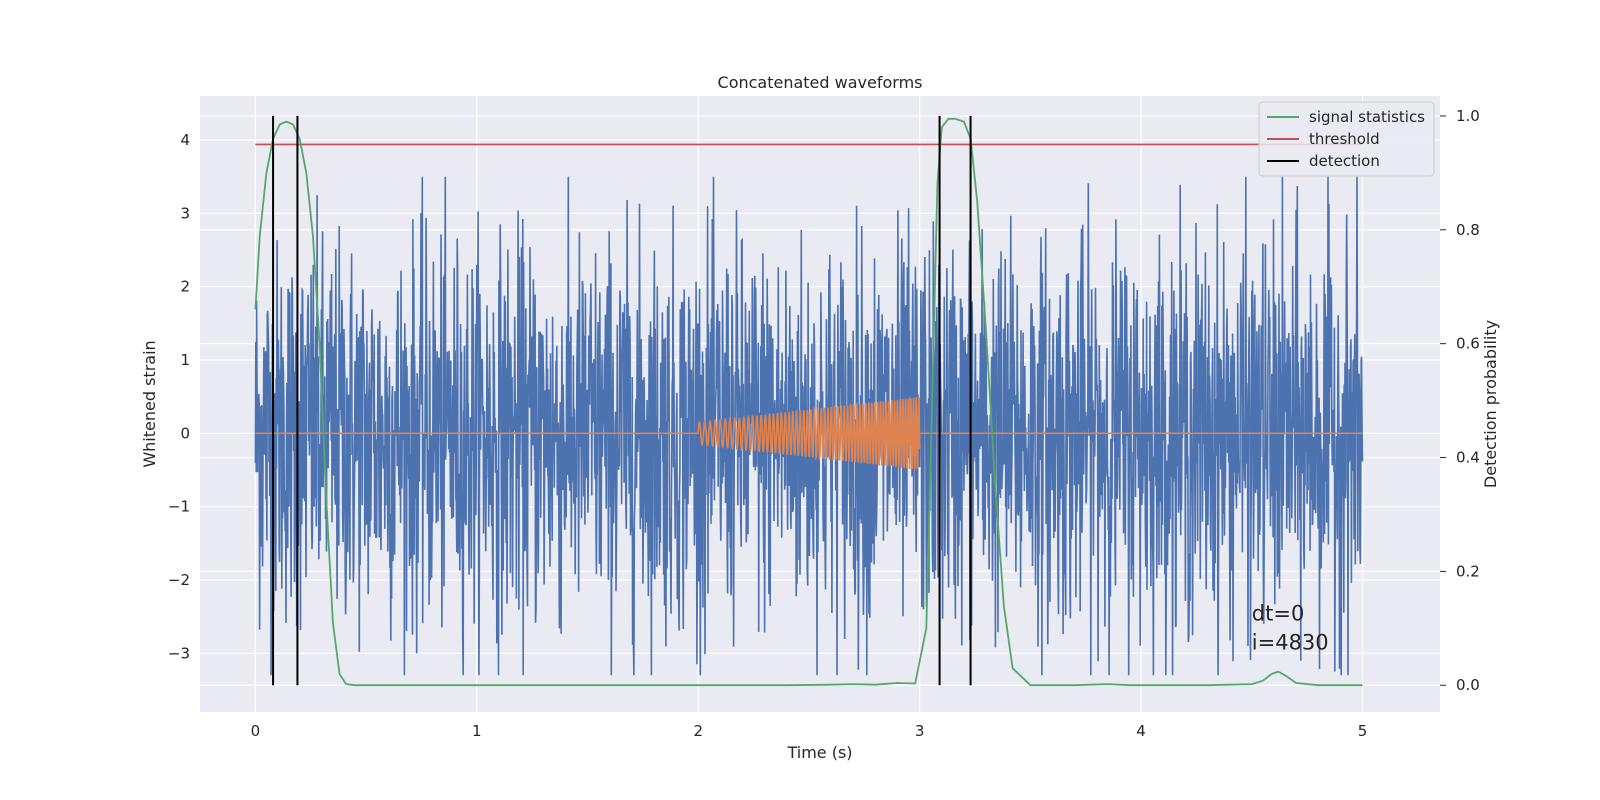 This screenshot has width=1600, height=800. I want to click on y-tick-label: 3, so click(185, 213).